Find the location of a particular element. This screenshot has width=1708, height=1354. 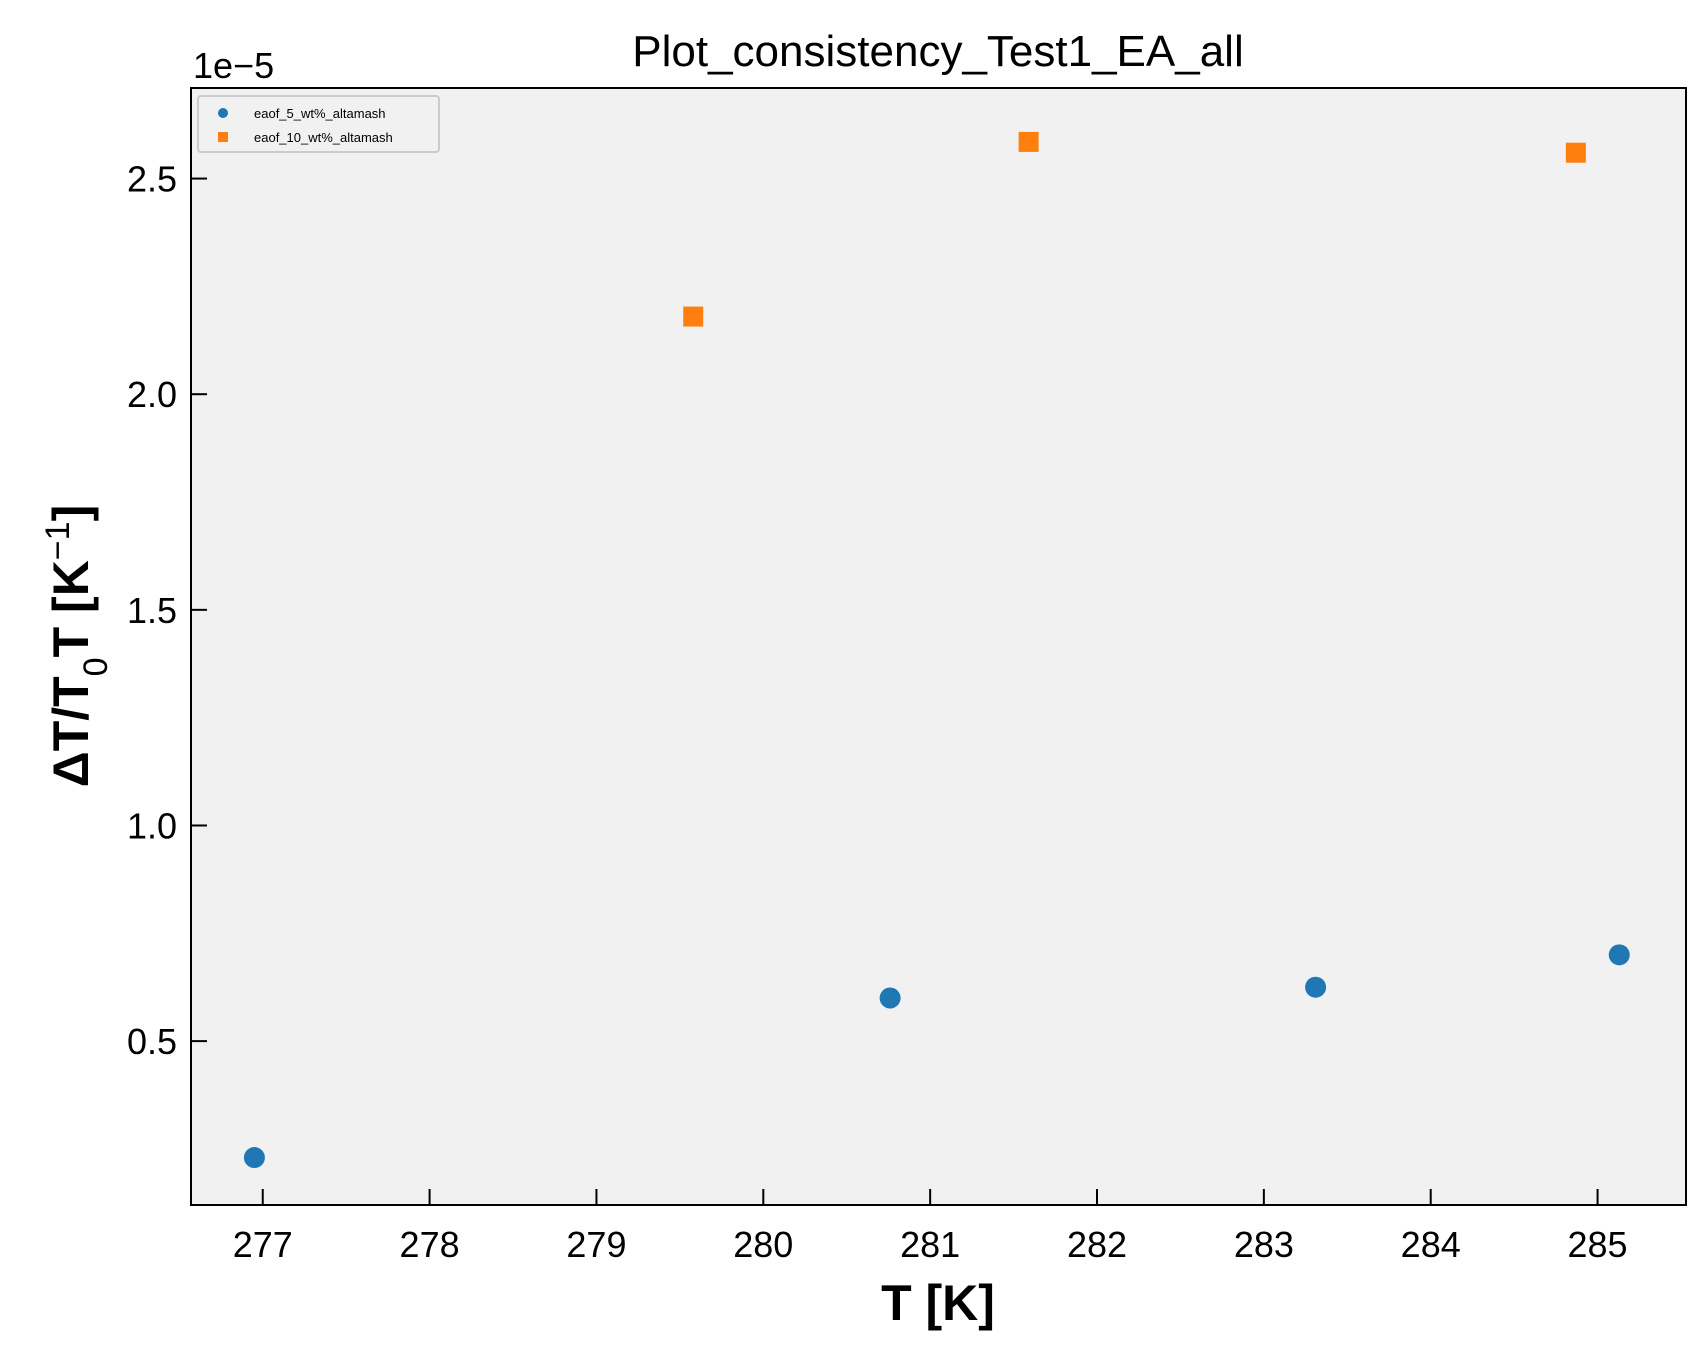

chart-title: Plot_consistency_Test1_EA_all is located at coordinates (937, 51).